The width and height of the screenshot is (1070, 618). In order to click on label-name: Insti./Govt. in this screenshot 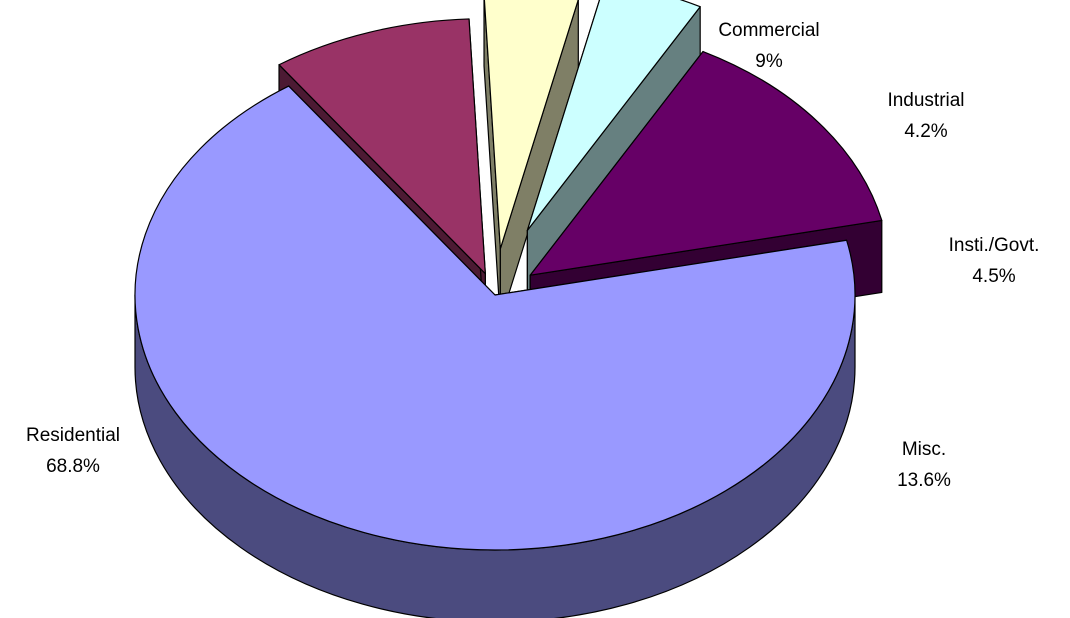, I will do `click(994, 245)`.